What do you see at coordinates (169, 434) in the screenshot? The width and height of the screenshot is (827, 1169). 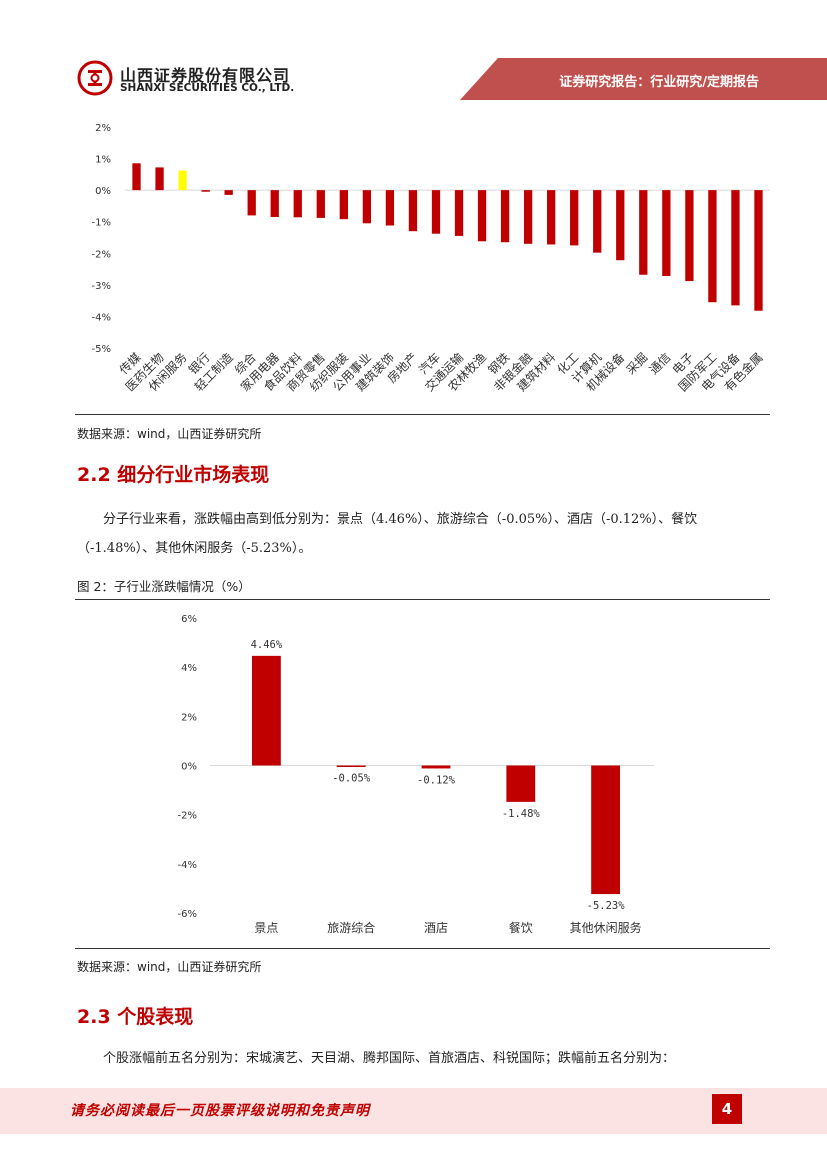 I see `figure1-source: 数据来源：wind，山西证券研究所` at bounding box center [169, 434].